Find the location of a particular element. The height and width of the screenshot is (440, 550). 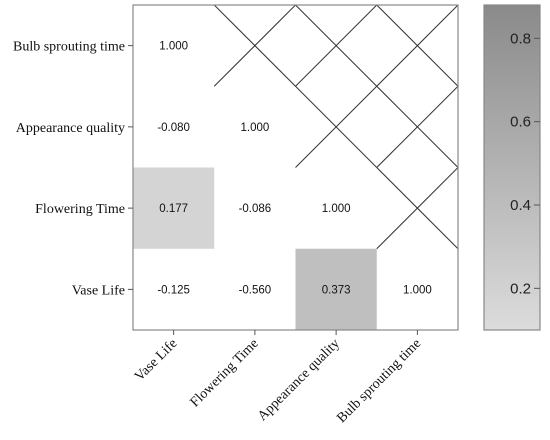

colorbar-gradient is located at coordinates (512, 167).